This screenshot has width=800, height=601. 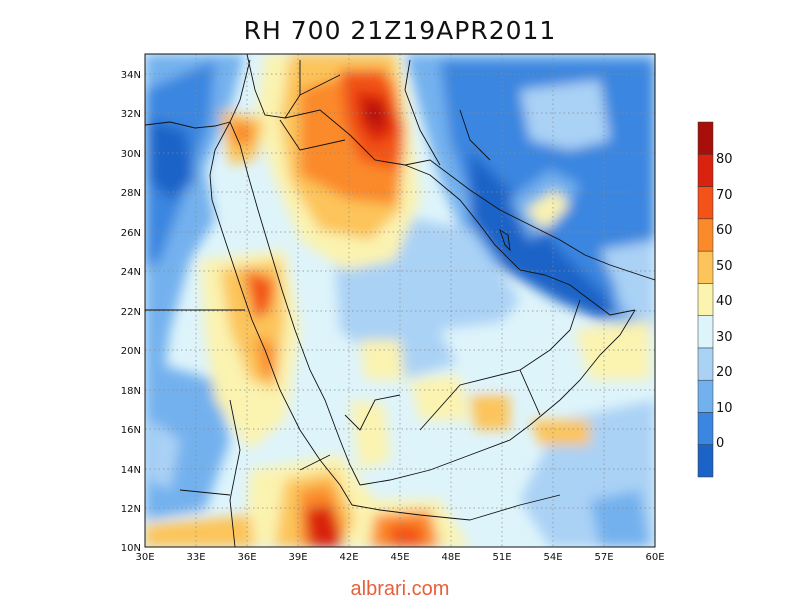 I want to click on colorbar-label: 40, so click(x=724, y=301).